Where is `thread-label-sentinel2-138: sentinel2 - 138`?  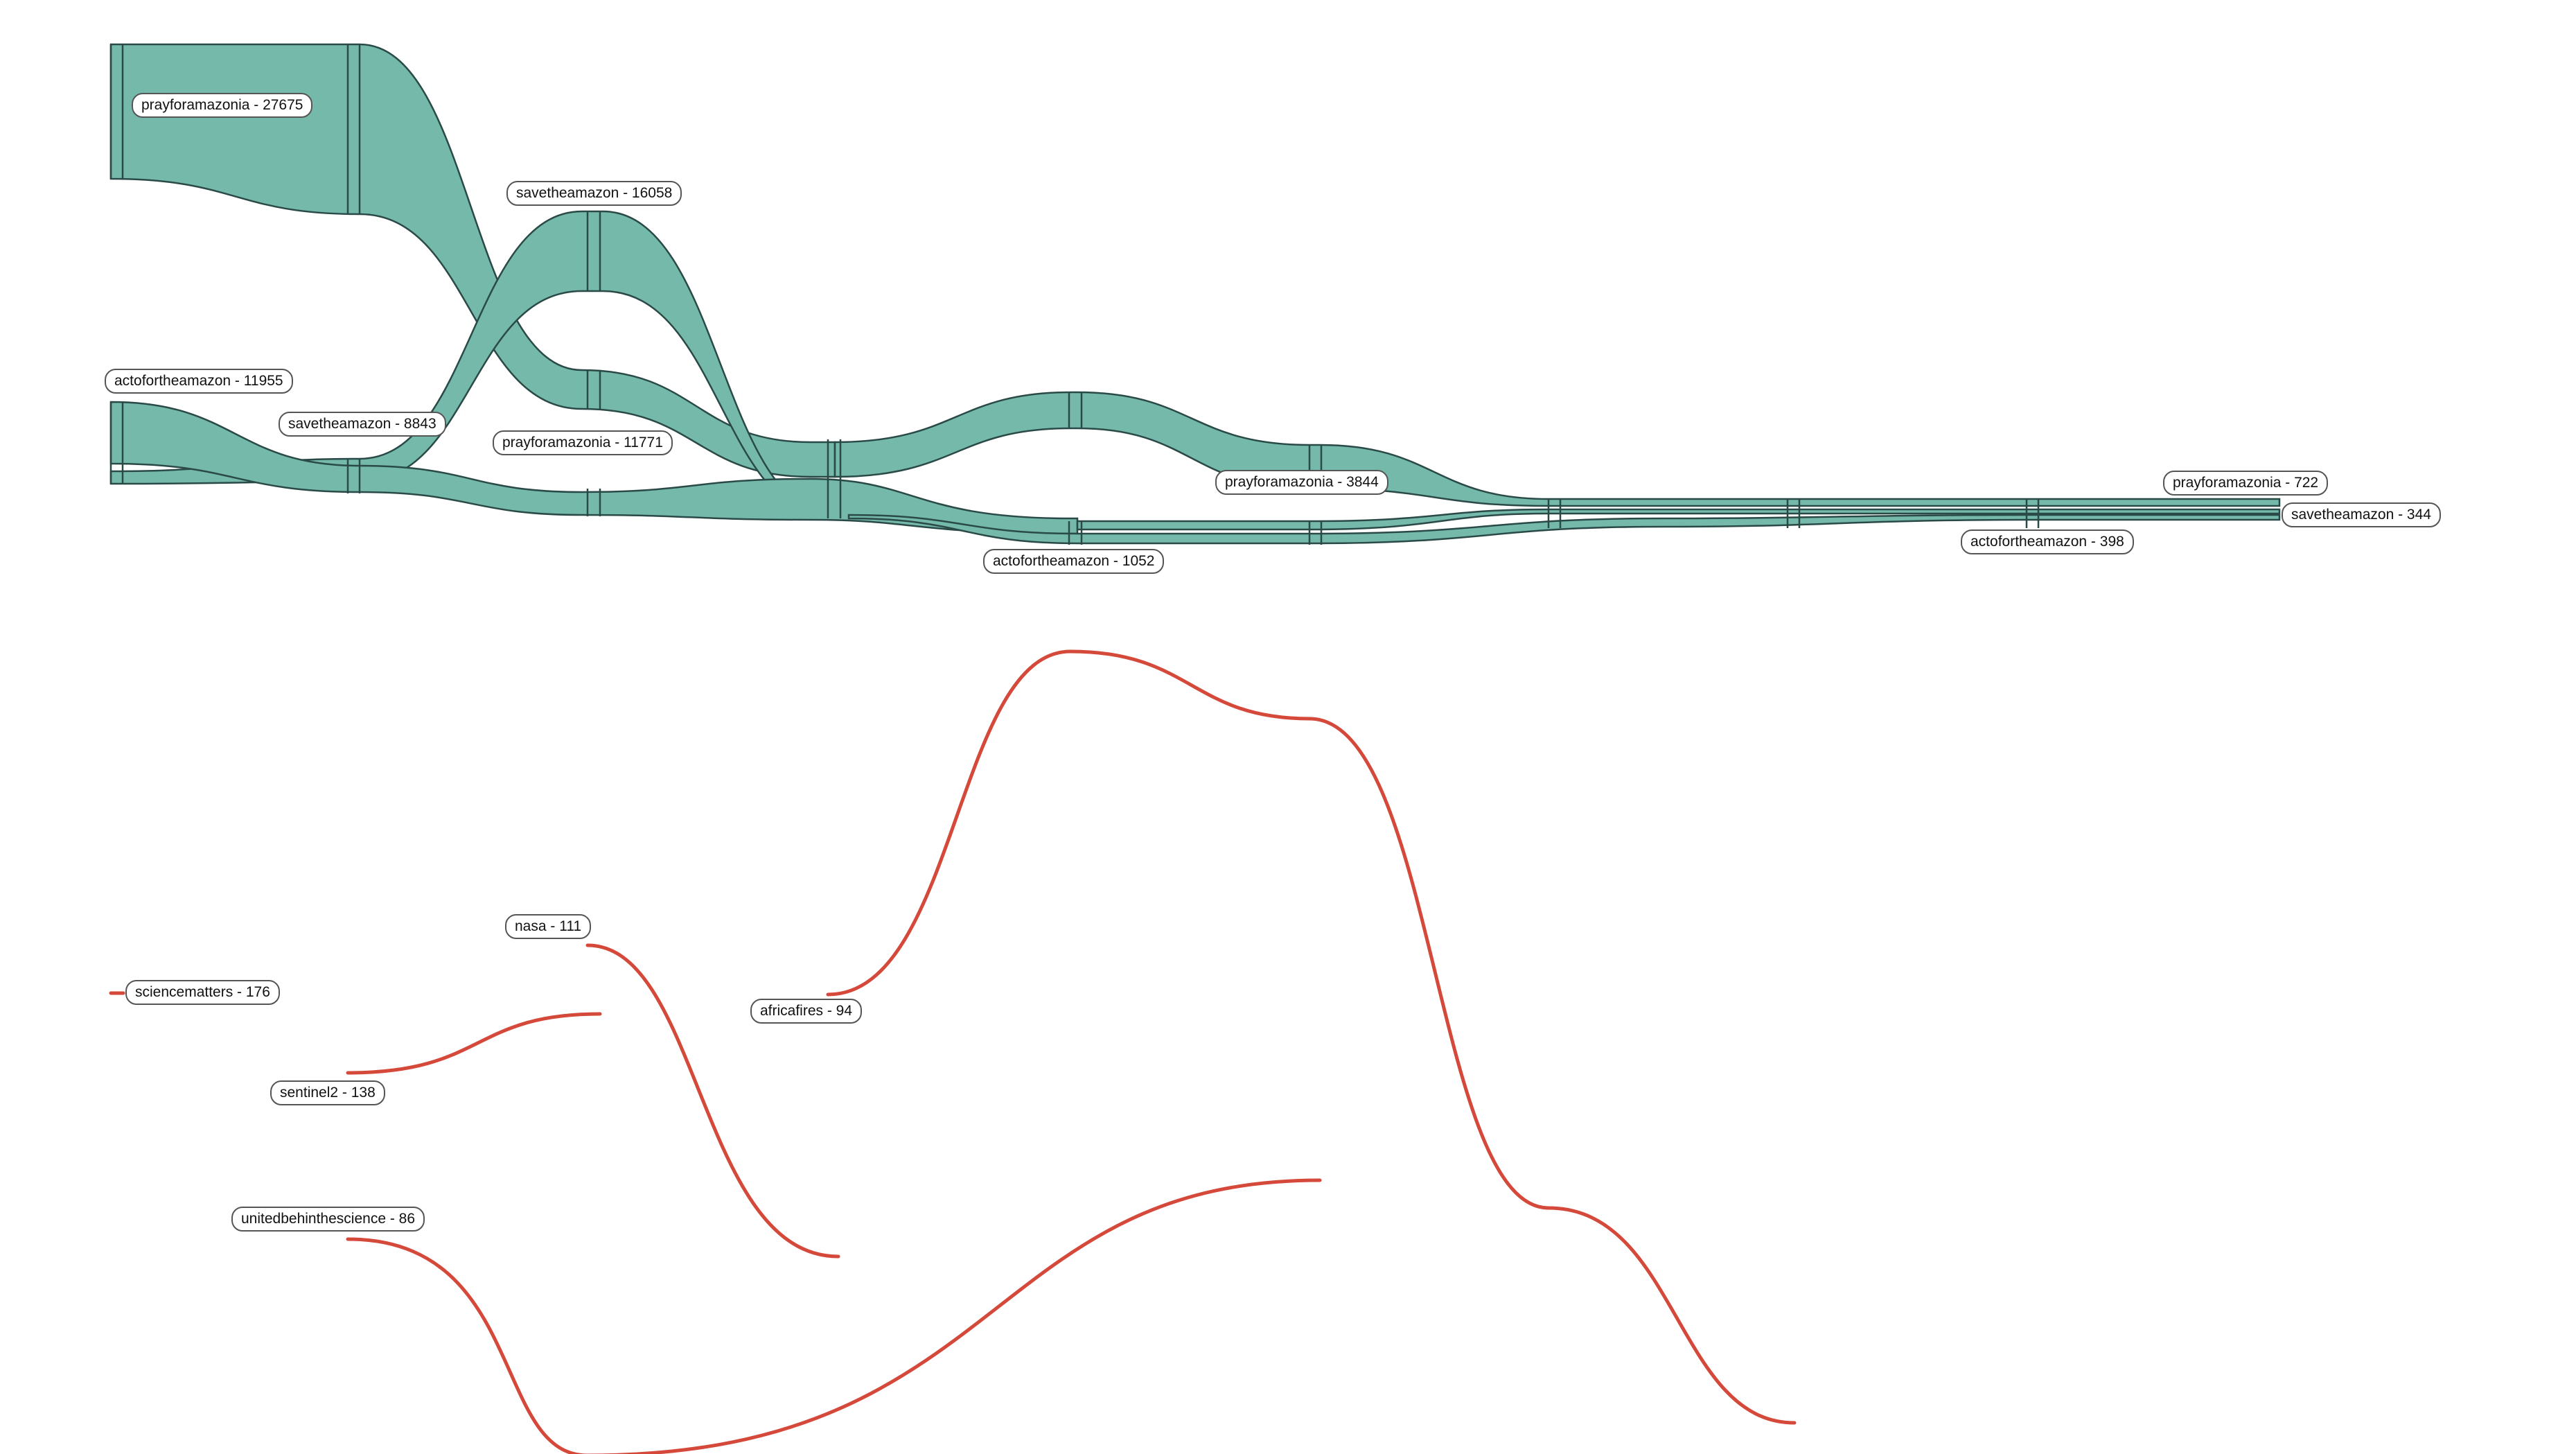 thread-label-sentinel2-138: sentinel2 - 138 is located at coordinates (327, 1092).